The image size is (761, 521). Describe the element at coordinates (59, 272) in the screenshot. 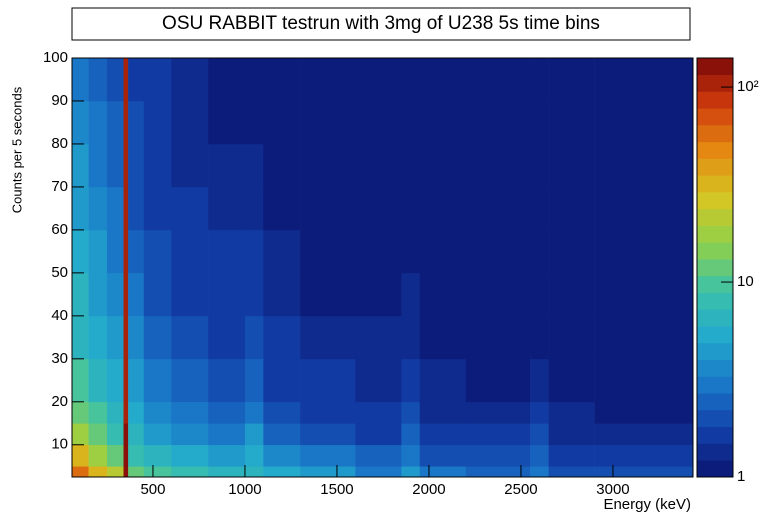

I see `y-tick-label: 50` at that location.